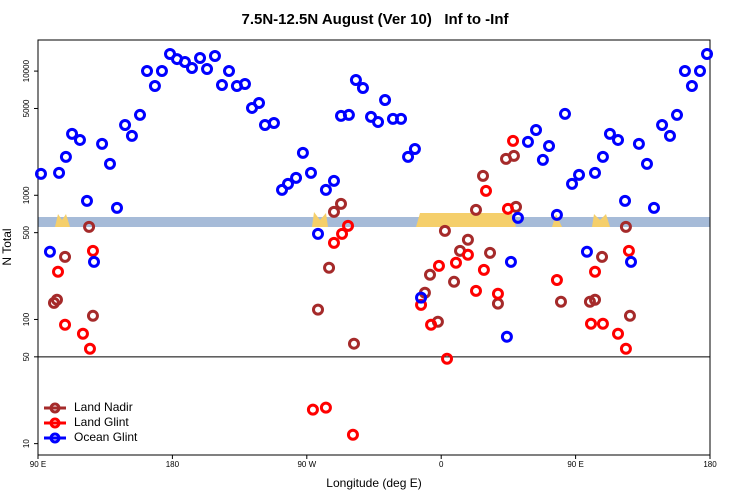  Describe the element at coordinates (26, 70) in the screenshot. I see `y-tick-label: 10000` at that location.